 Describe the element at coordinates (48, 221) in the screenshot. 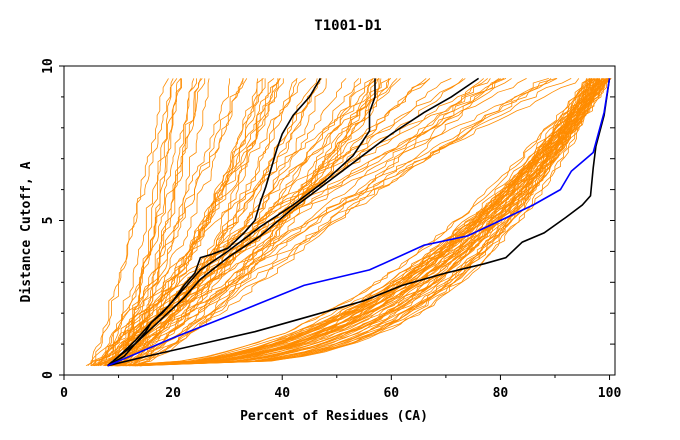

I see `y-tick-label: 5` at that location.